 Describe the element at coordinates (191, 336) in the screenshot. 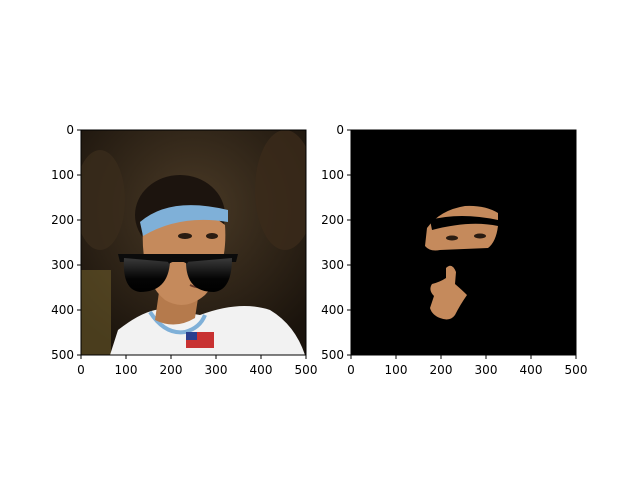

I see `flag-patch-canton` at that location.